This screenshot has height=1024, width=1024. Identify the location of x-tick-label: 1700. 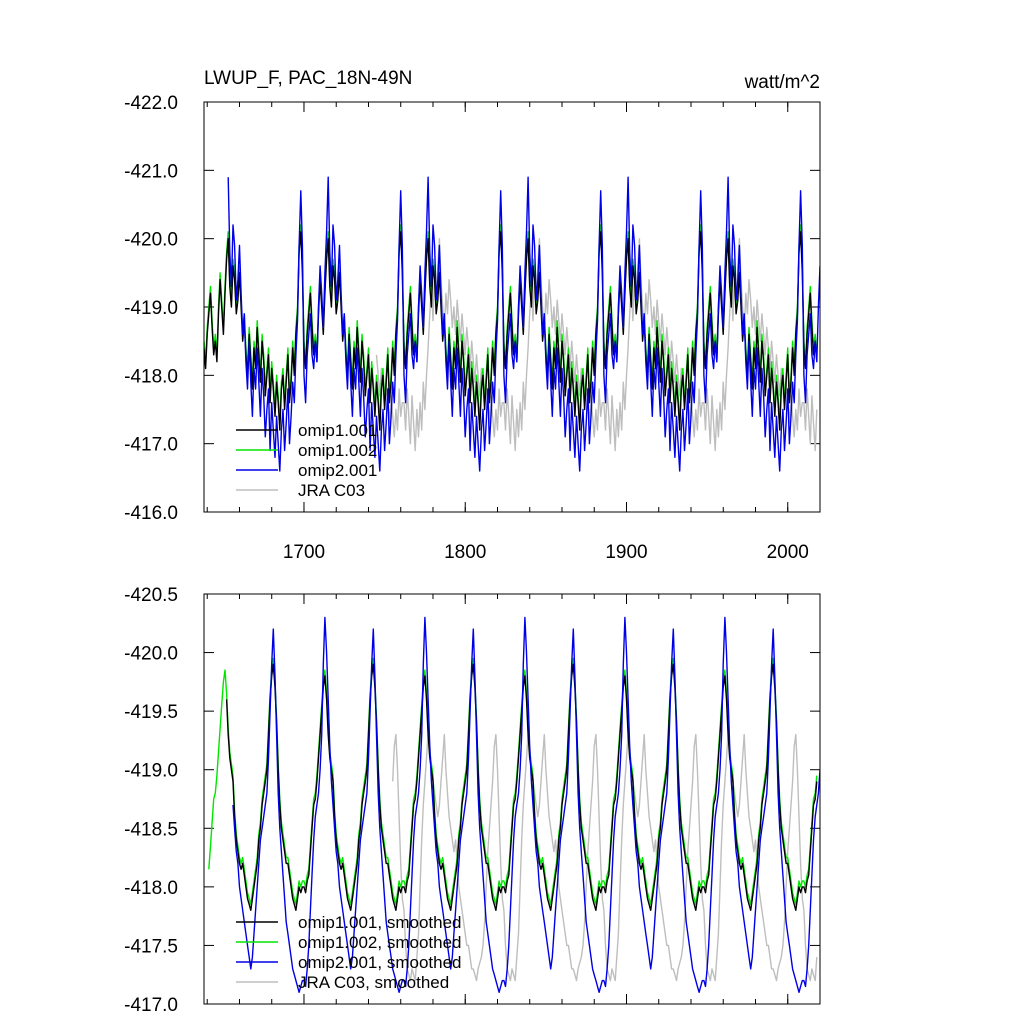
(304, 552).